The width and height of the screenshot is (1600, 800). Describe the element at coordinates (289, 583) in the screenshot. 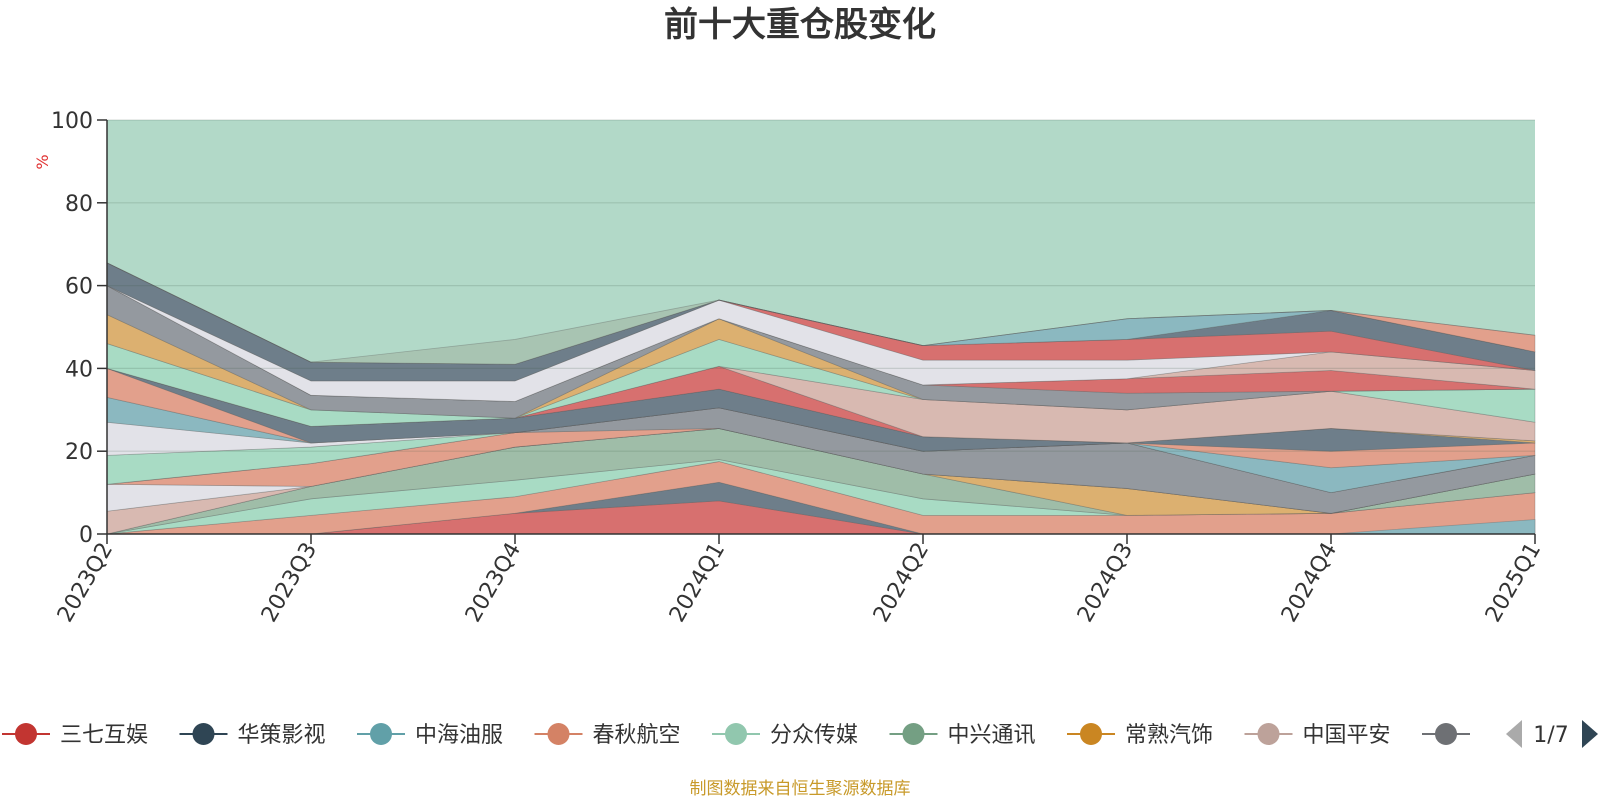

I see `x-tick-label: 2023Q3` at that location.